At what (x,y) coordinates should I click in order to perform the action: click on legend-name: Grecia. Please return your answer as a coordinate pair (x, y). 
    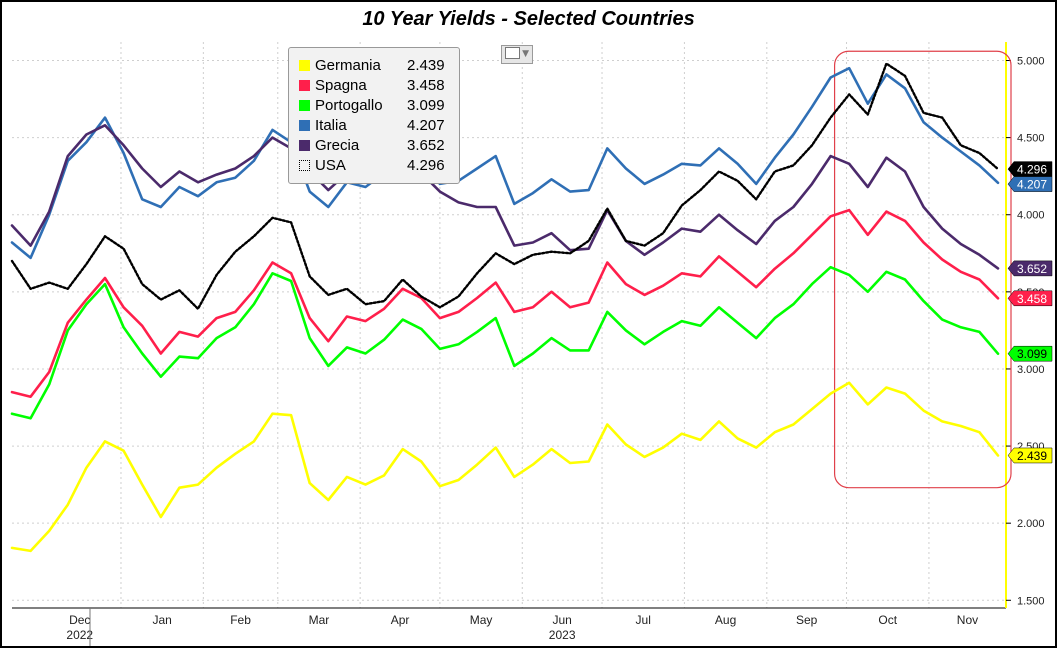
    Looking at the image, I should click on (337, 145).